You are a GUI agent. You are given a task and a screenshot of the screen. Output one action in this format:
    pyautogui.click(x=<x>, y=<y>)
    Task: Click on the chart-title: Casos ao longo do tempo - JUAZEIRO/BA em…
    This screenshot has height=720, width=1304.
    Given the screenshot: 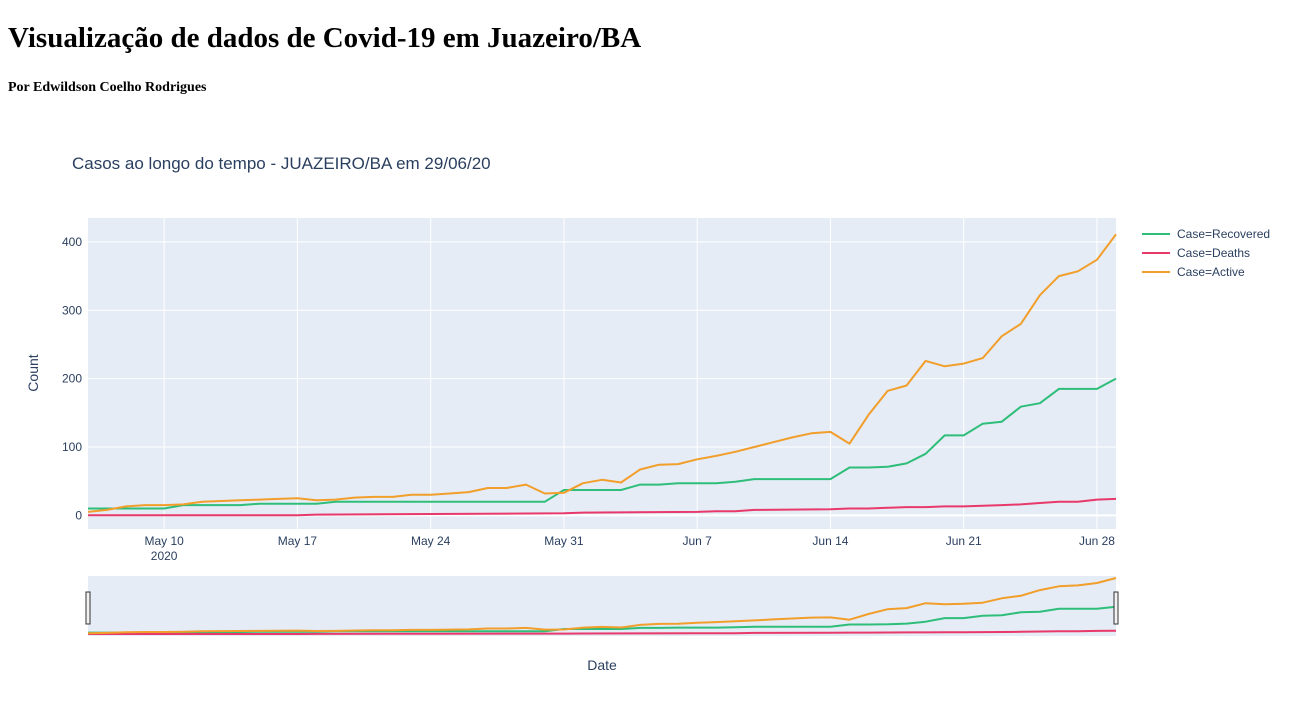 What is the action you would take?
    pyautogui.click(x=281, y=163)
    